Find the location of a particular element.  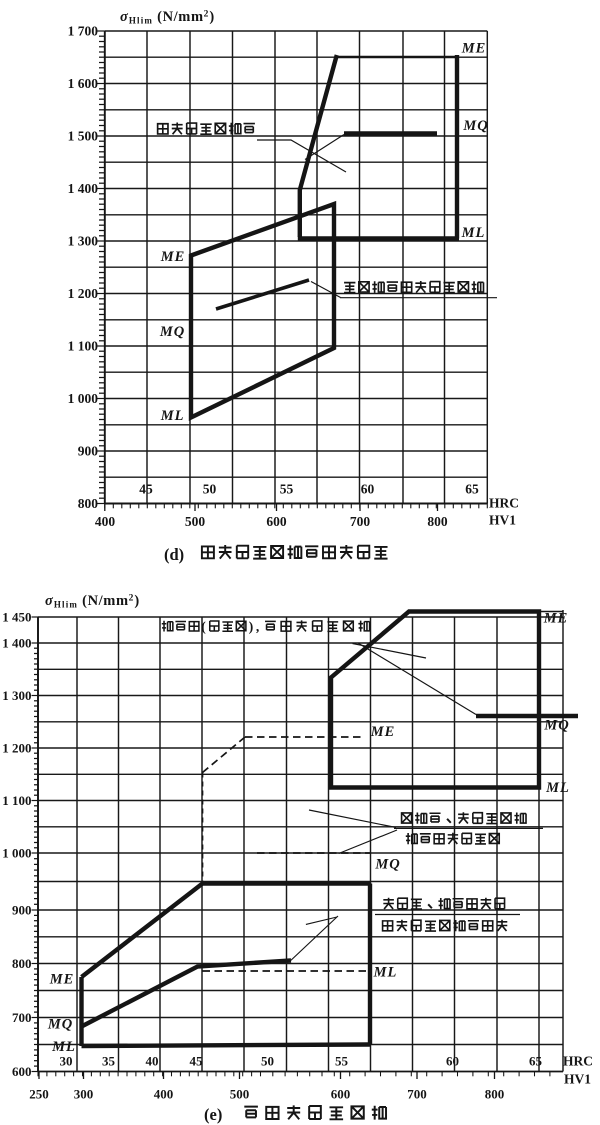

svg-text: 250 is located at coordinates (39, 1094).